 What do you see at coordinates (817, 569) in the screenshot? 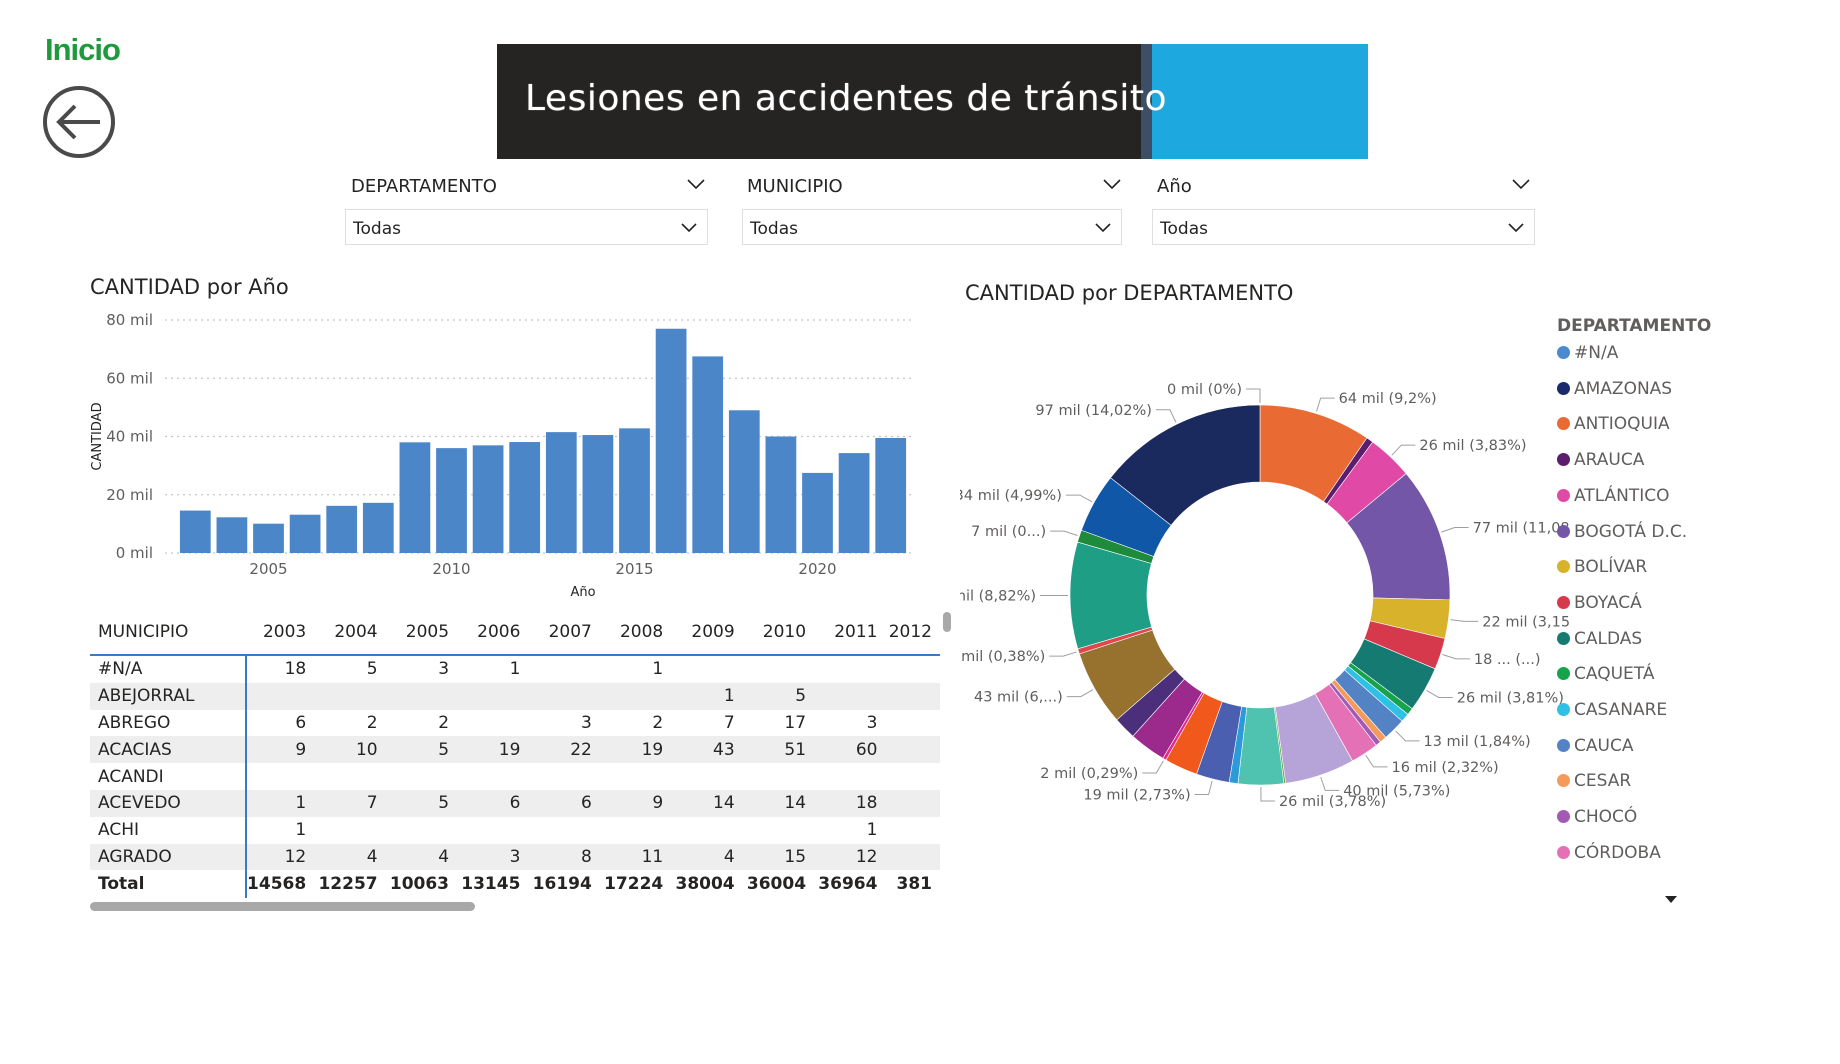
I see `x-tick-label: 2020` at bounding box center [817, 569].